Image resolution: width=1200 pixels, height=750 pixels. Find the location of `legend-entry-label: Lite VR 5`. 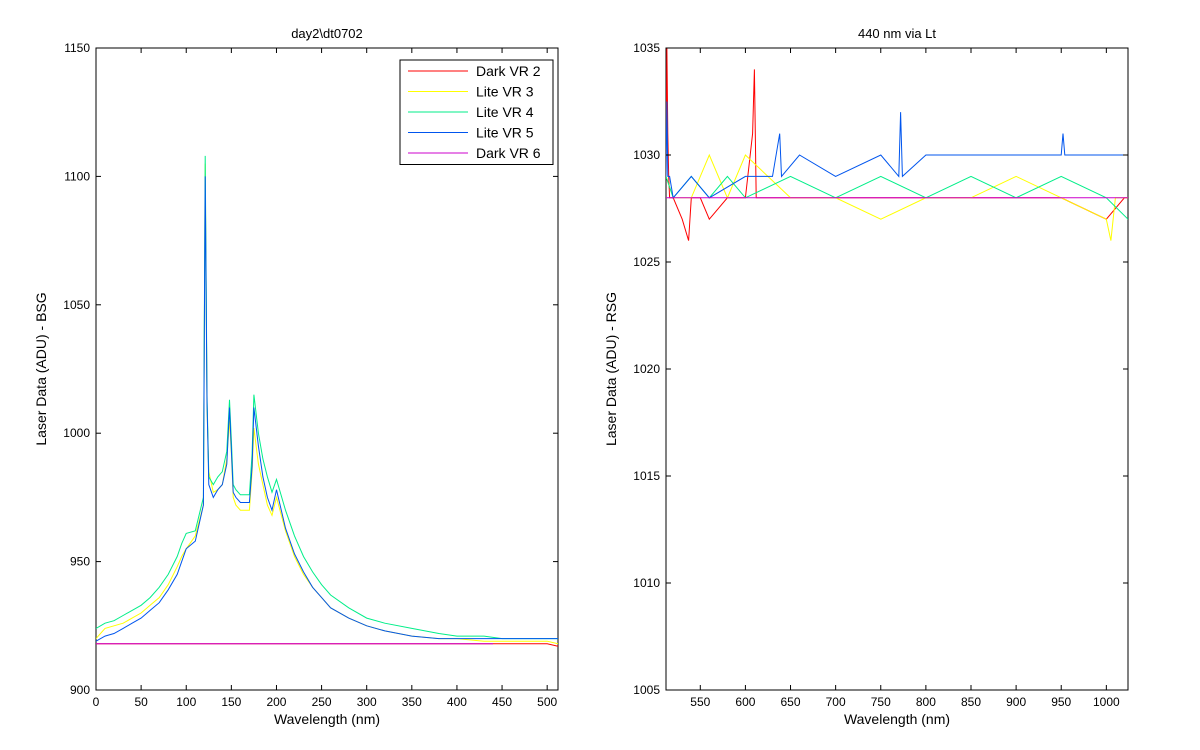

legend-entry-label: Lite VR 5 is located at coordinates (505, 133).